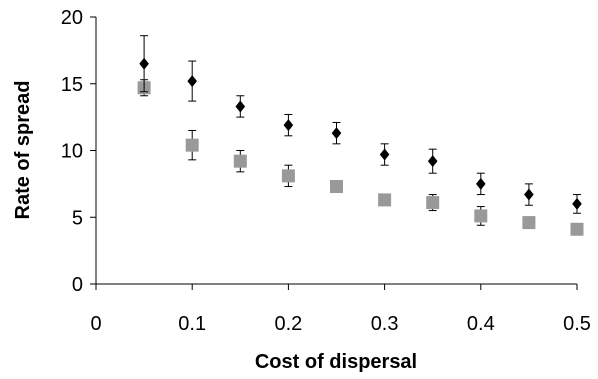 This screenshot has width=598, height=379. I want to click on x-axis-title: Cost of dispersal, so click(336, 362).